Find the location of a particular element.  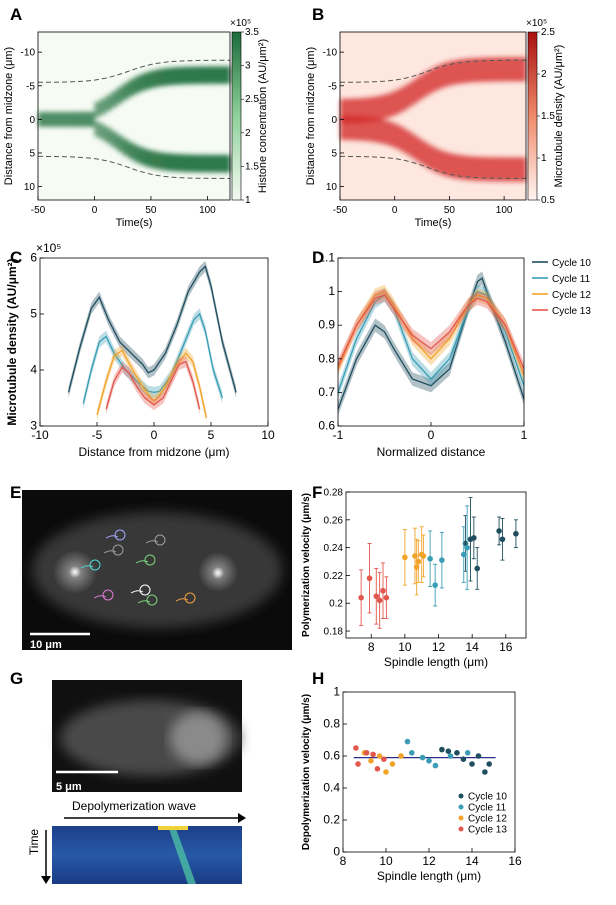

chart-h-ylabel: Depolymerization velocity (μm/s) is located at coordinates (306, 772).